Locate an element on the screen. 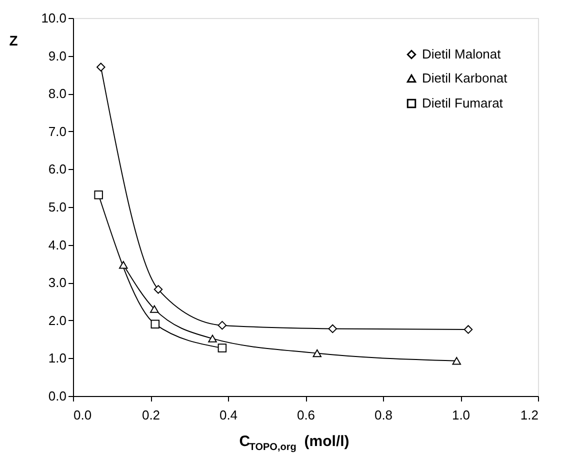 Image resolution: width=575 pixels, height=468 pixels. legend-label: Dietil Malonat is located at coordinates (462, 54).